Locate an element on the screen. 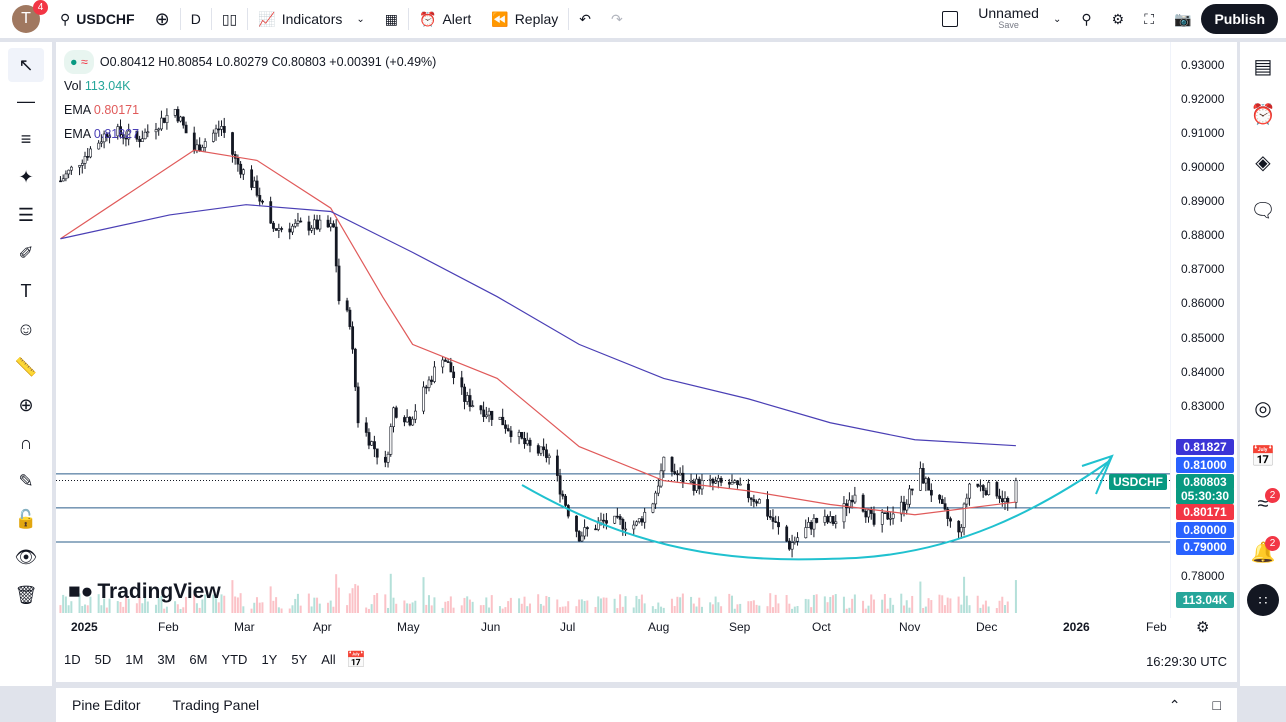 The image size is (1286, 722). fib-tool: ≡ is located at coordinates (26, 139).